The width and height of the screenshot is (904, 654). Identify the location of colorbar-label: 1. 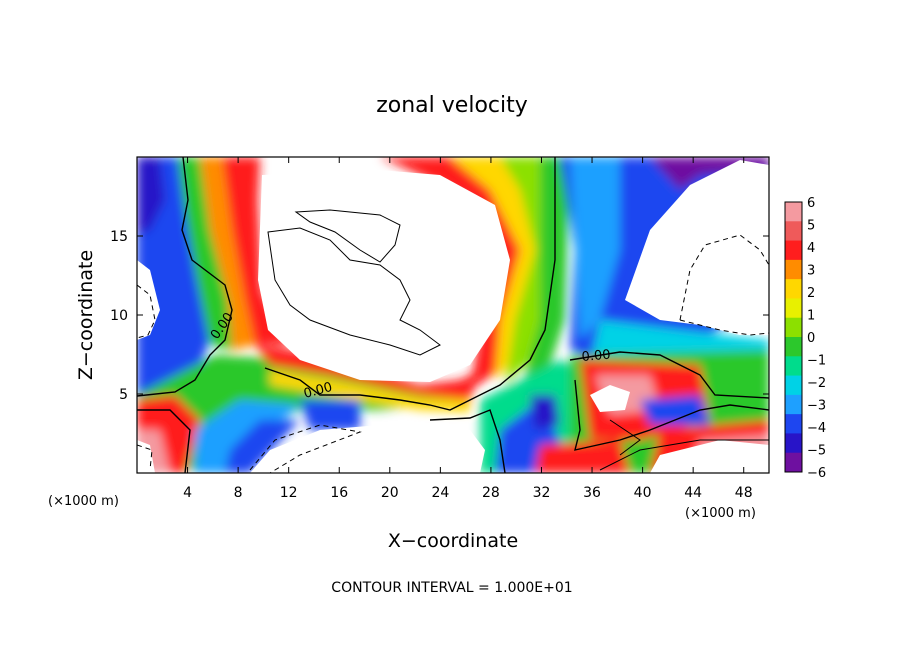
(811, 316).